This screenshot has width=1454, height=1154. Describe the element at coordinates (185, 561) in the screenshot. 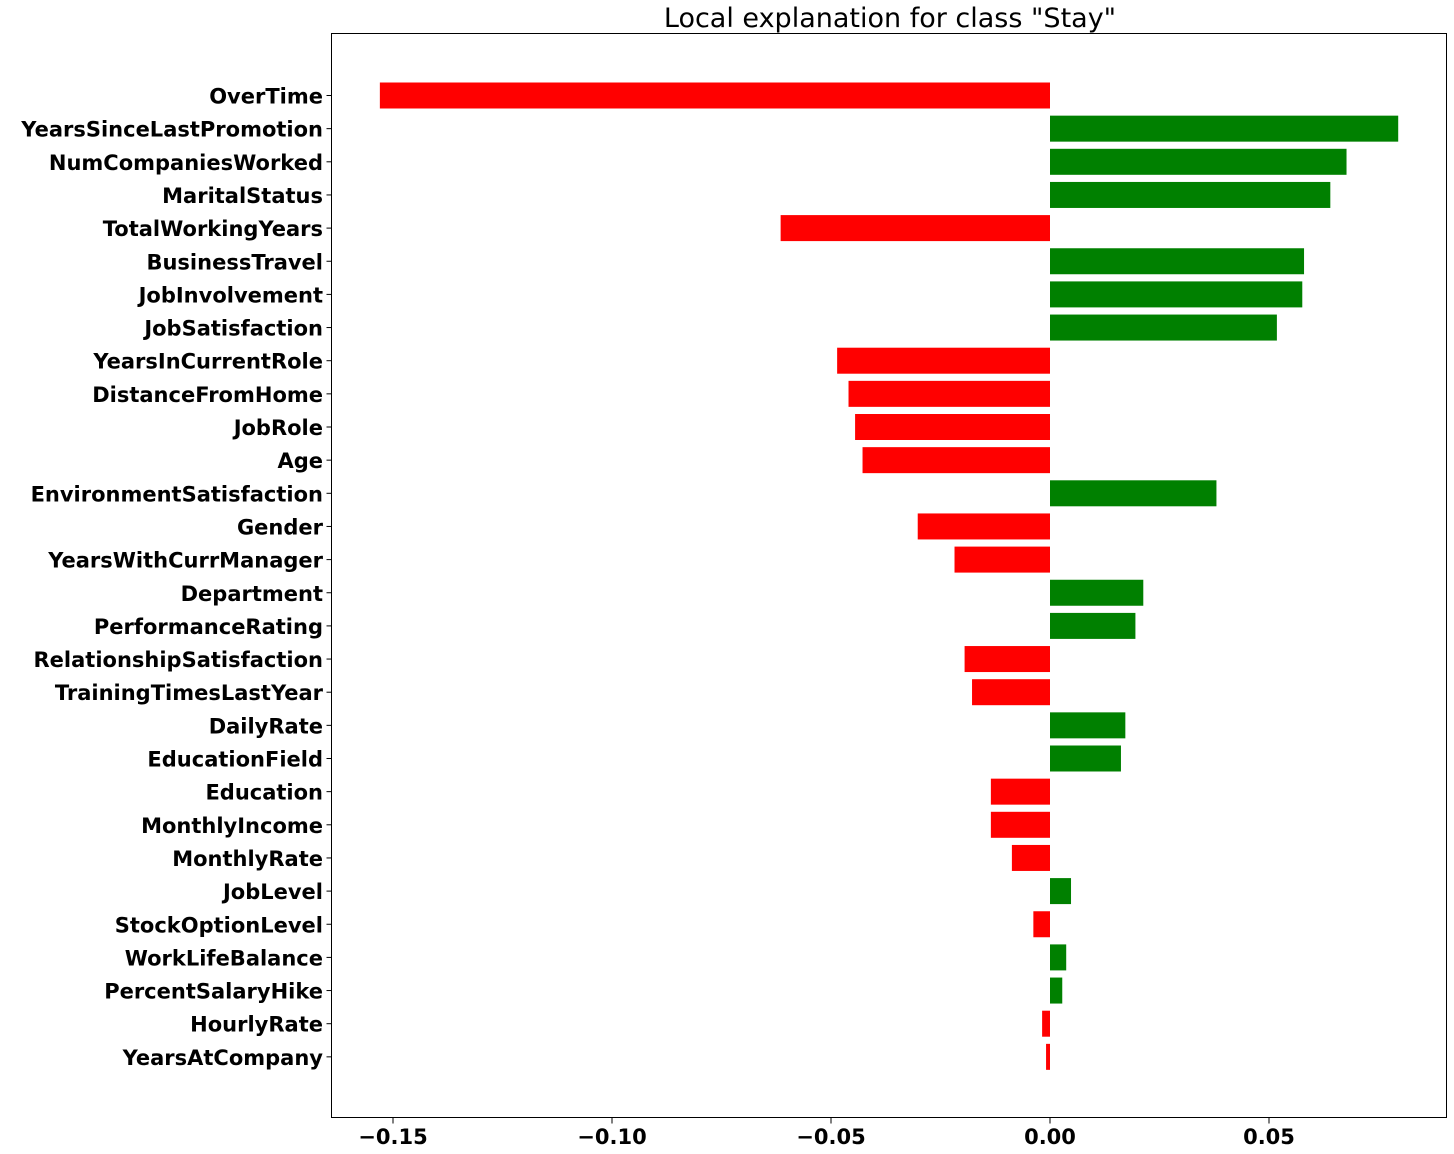

I see `y-tick-label: YearsWithCurrManager` at that location.